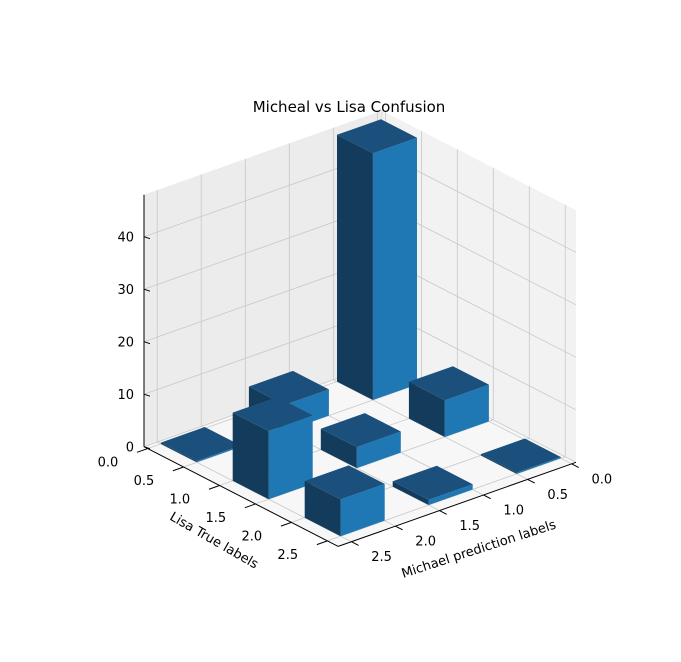  What do you see at coordinates (349, 107) in the screenshot?
I see `chart-title: Micheal vs Lisa Confusion` at bounding box center [349, 107].